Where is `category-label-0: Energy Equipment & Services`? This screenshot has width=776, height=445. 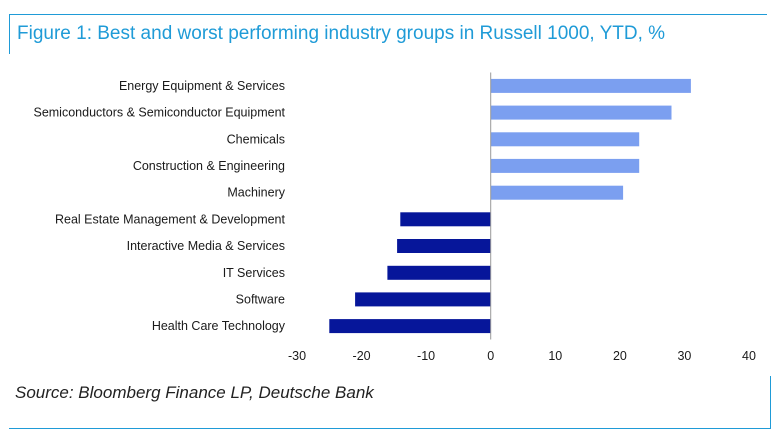 category-label-0: Energy Equipment & Services is located at coordinates (202, 86).